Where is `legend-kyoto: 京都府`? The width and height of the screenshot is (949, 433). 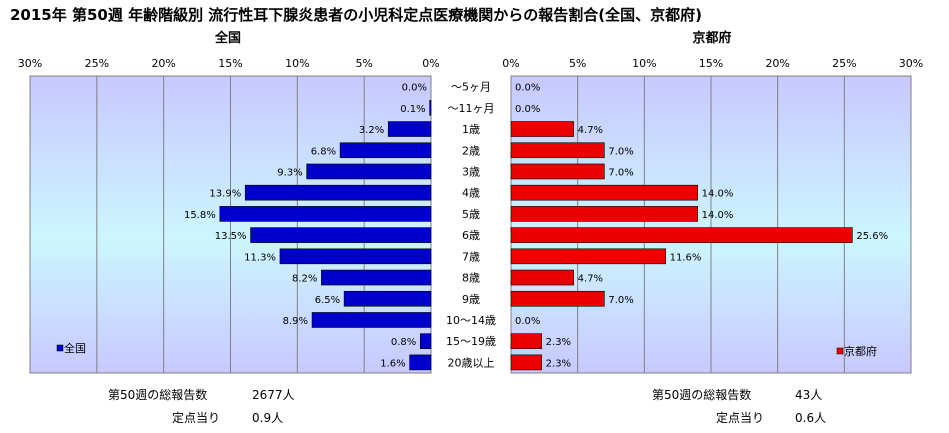
legend-kyoto: 京都府 is located at coordinates (856, 351).